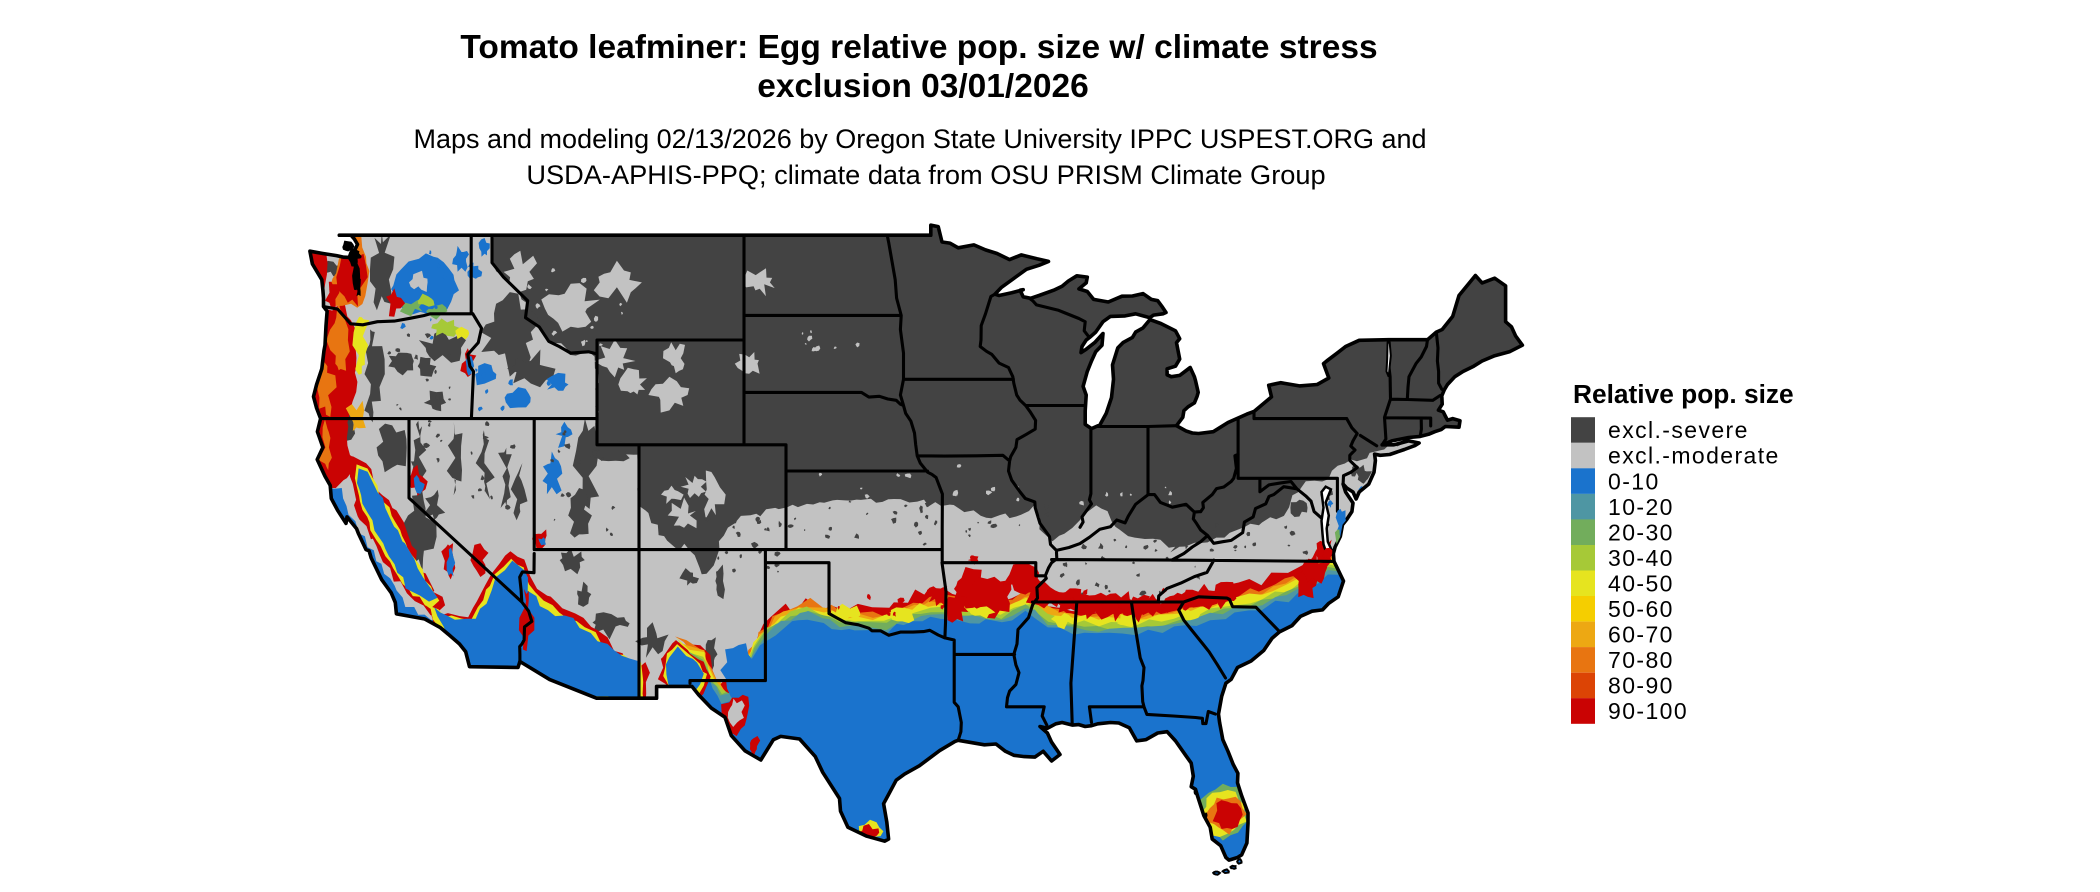 This screenshot has width=2100, height=892. What do you see at coordinates (1641, 635) in the screenshot?
I see `svg-text: 60-70` at bounding box center [1641, 635].